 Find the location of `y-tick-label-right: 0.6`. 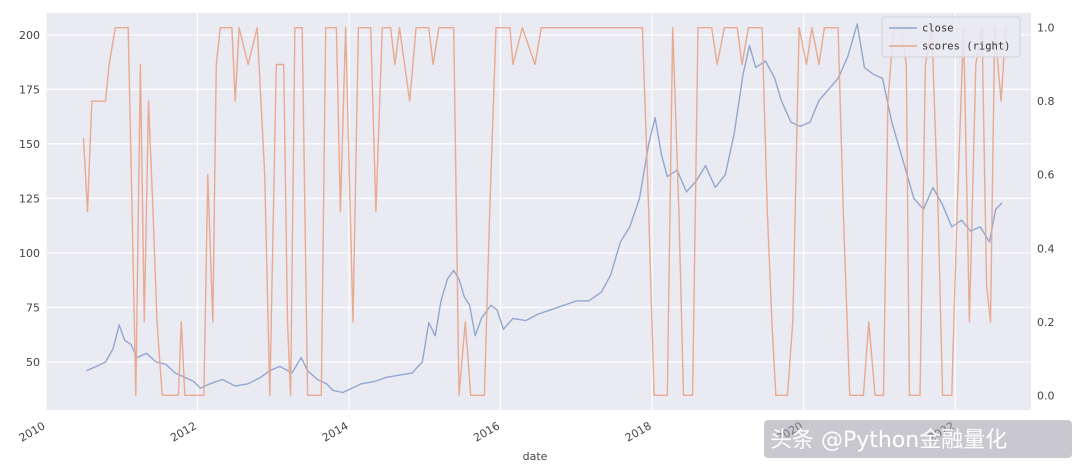

y-tick-label-right: 0.6 is located at coordinates (1046, 175).